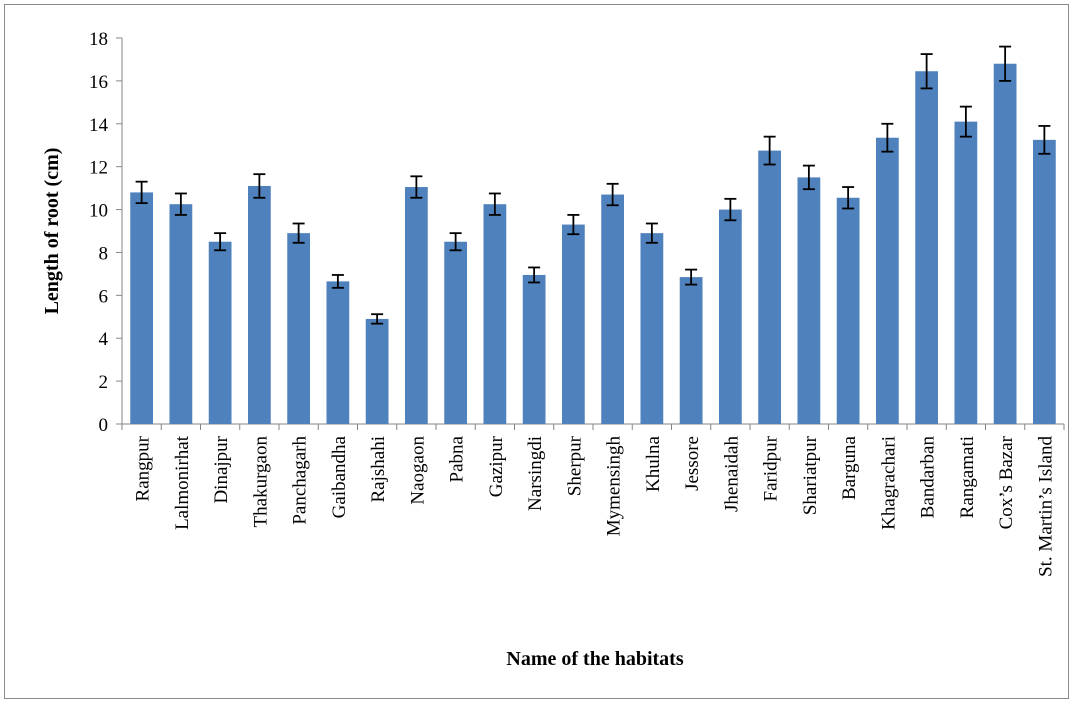  I want to click on y-axis-title: Length of root (cm), so click(52, 231).